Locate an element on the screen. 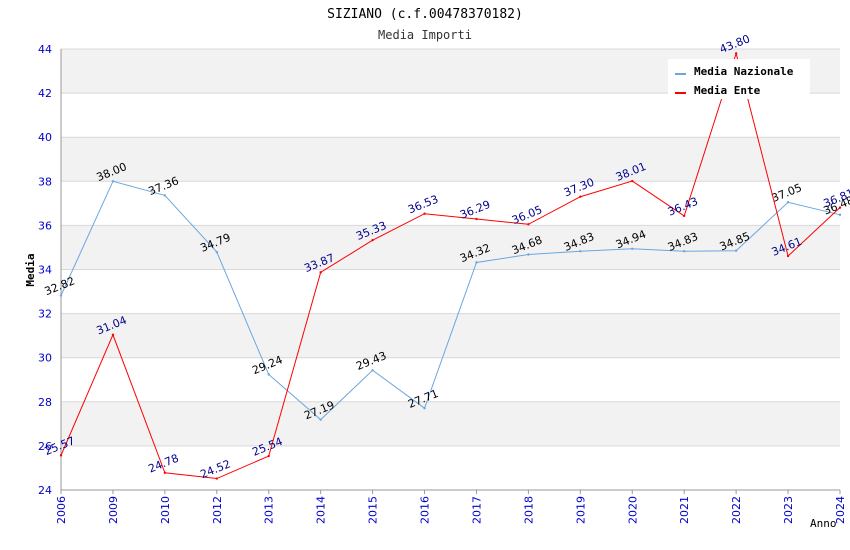  x-tick-label: 2013 is located at coordinates (269, 510).